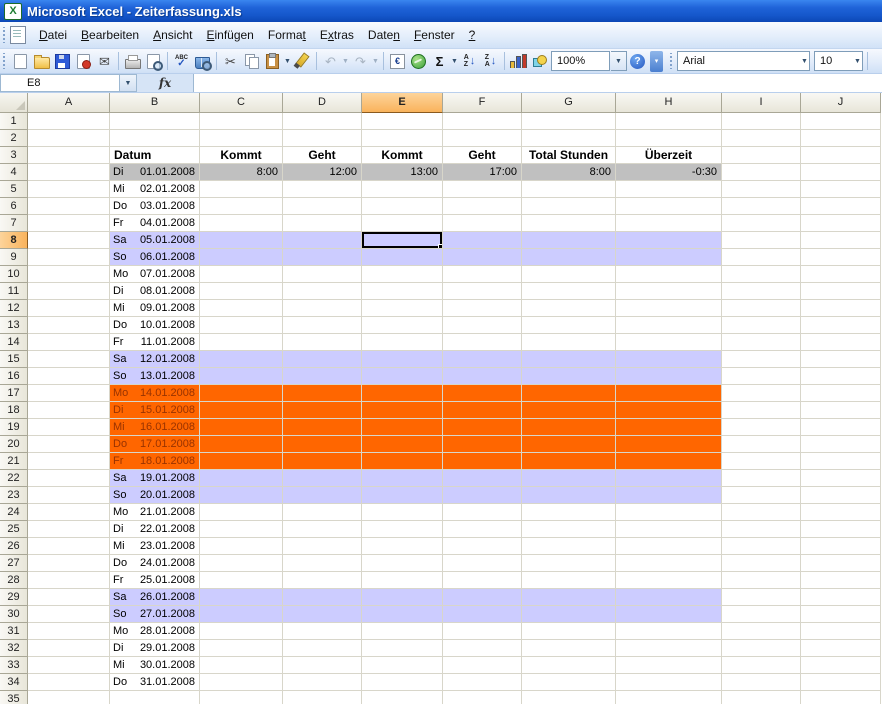 The width and height of the screenshot is (882, 704). Describe the element at coordinates (155, 325) in the screenshot. I see `cell-B13: Do 10.01.2008` at that location.